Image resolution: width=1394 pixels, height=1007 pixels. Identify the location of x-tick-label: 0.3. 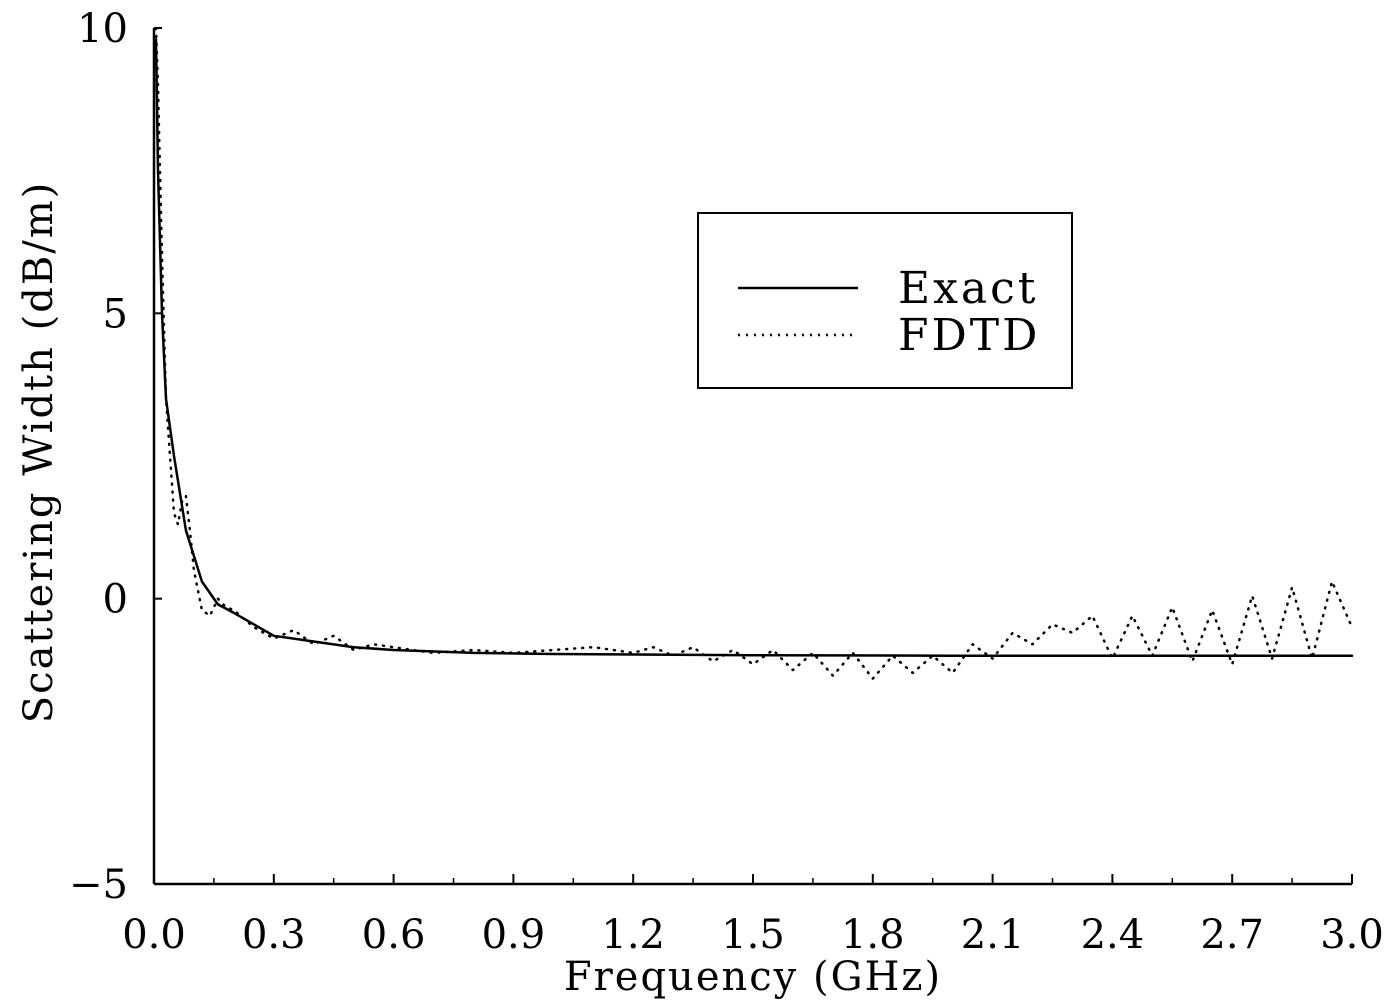
(274, 935).